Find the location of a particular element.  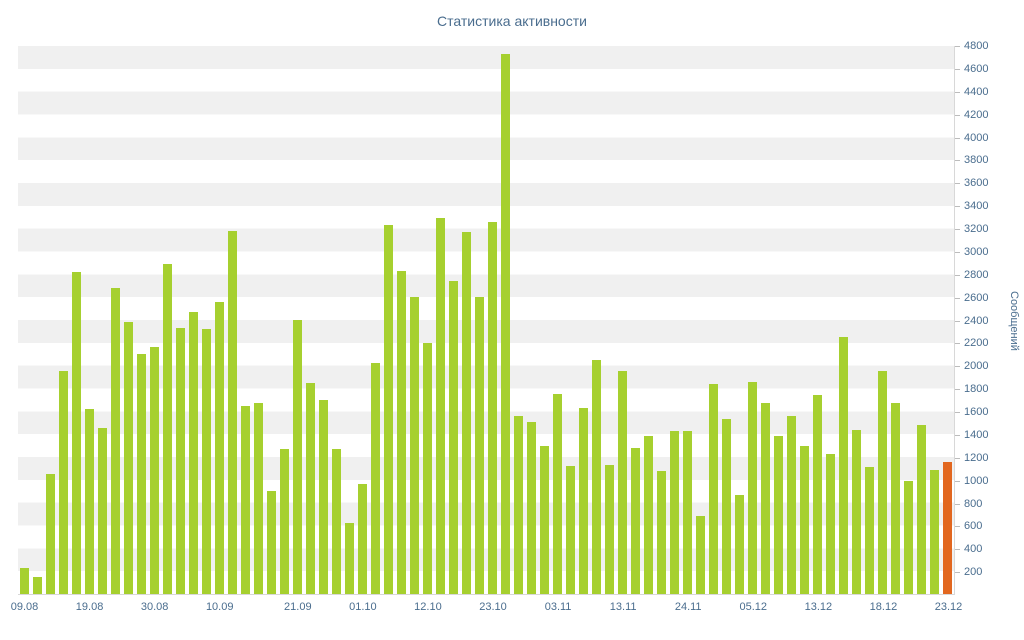

y-axis-tick-label: 2000 is located at coordinates (976, 366).